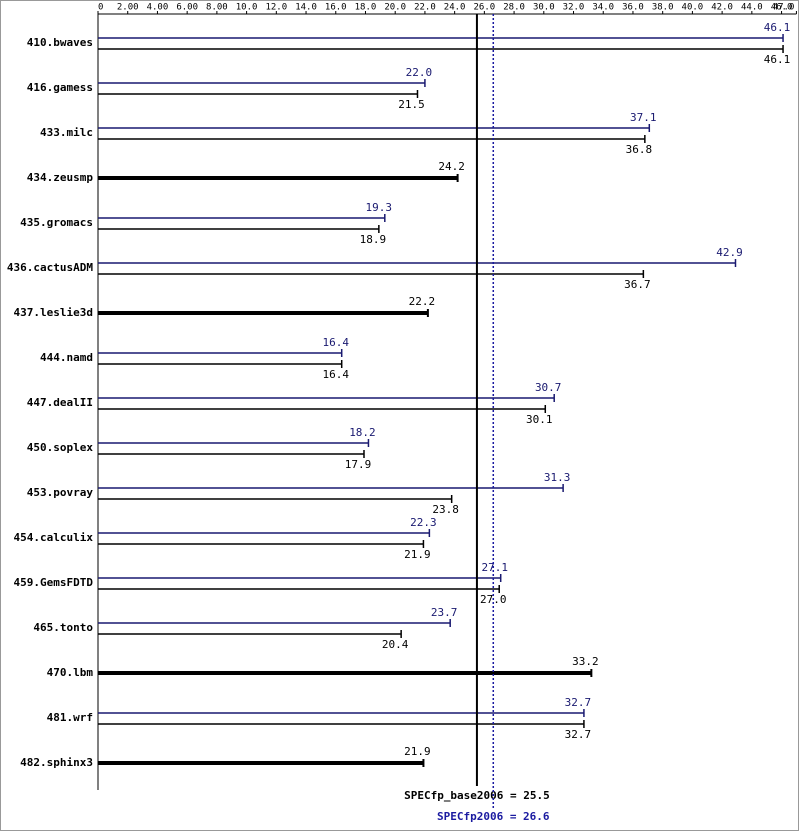 The height and width of the screenshot is (831, 799). I want to click on category-label: 436.cactusADM, so click(50, 267).